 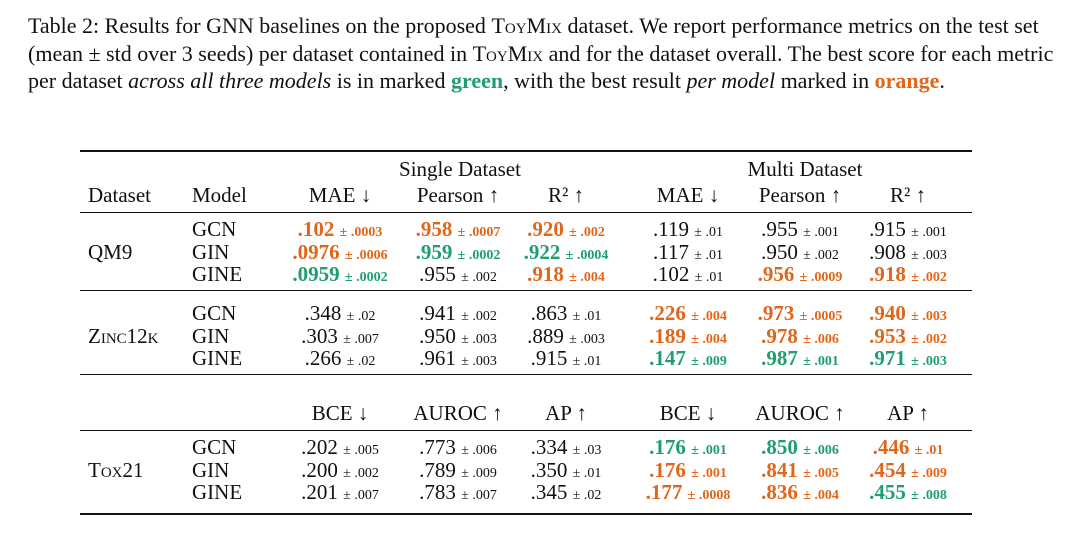 What do you see at coordinates (458, 413) in the screenshot?
I see `cls-metric-header-single-1: AUROC ↑` at bounding box center [458, 413].